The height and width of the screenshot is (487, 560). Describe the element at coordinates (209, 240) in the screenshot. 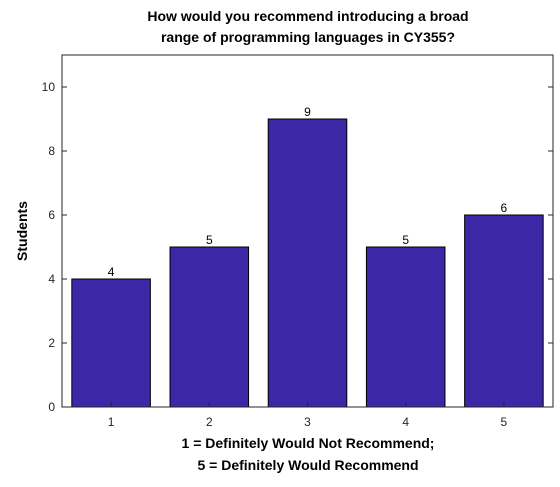

I see `data-label-2: 5` at that location.